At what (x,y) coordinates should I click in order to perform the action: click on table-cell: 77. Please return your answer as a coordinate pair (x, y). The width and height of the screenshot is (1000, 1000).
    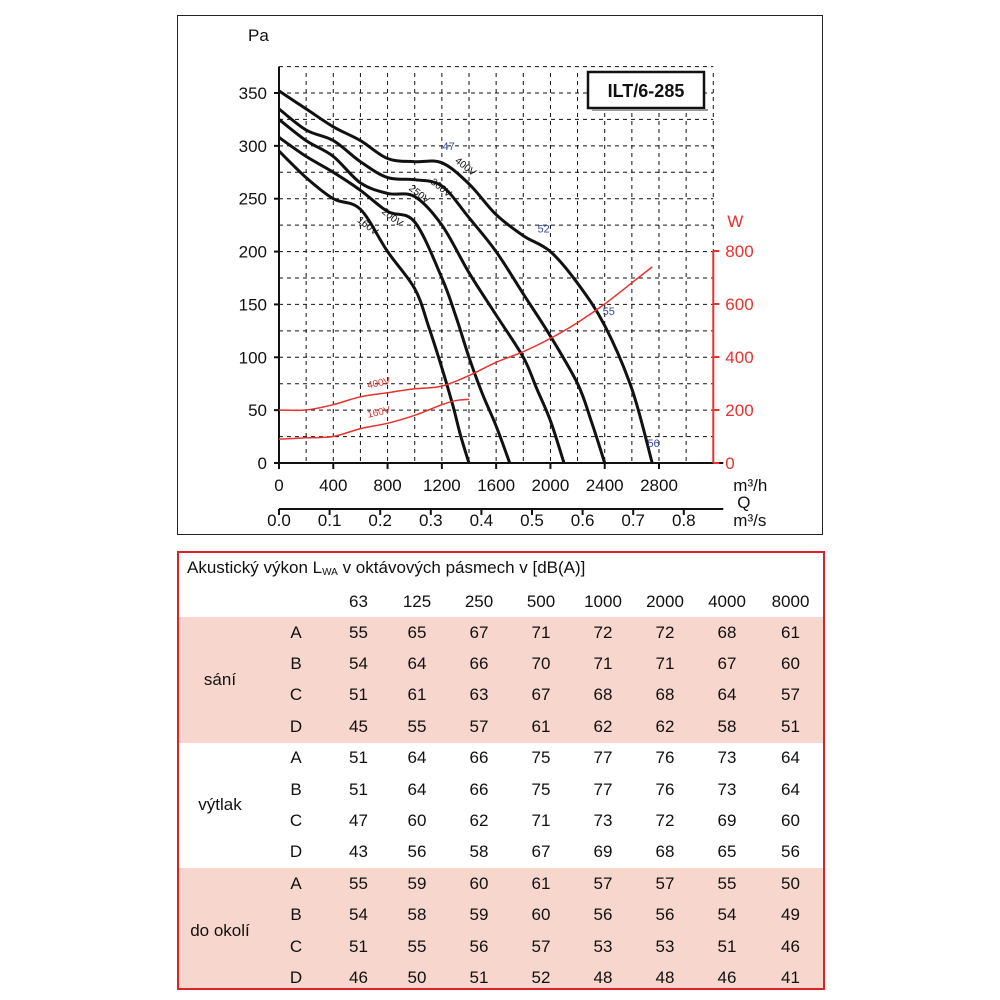
    Looking at the image, I should click on (603, 789).